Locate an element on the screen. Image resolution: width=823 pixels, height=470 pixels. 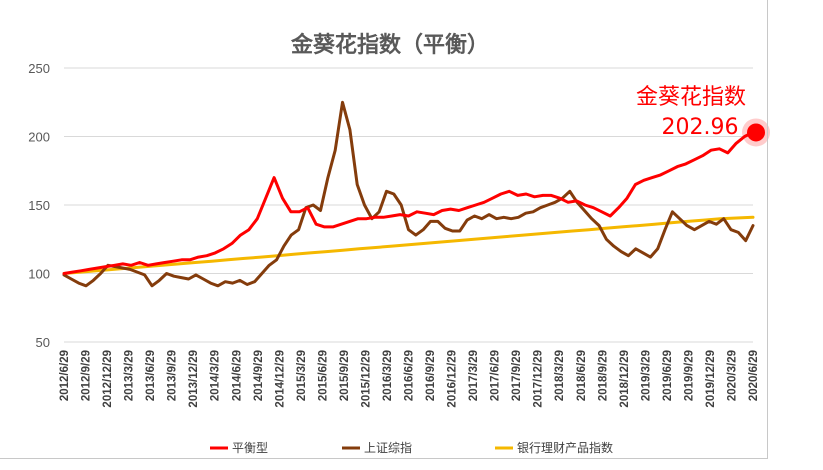
x-tick-label: 2016/12/29 is located at coordinates (453, 379).